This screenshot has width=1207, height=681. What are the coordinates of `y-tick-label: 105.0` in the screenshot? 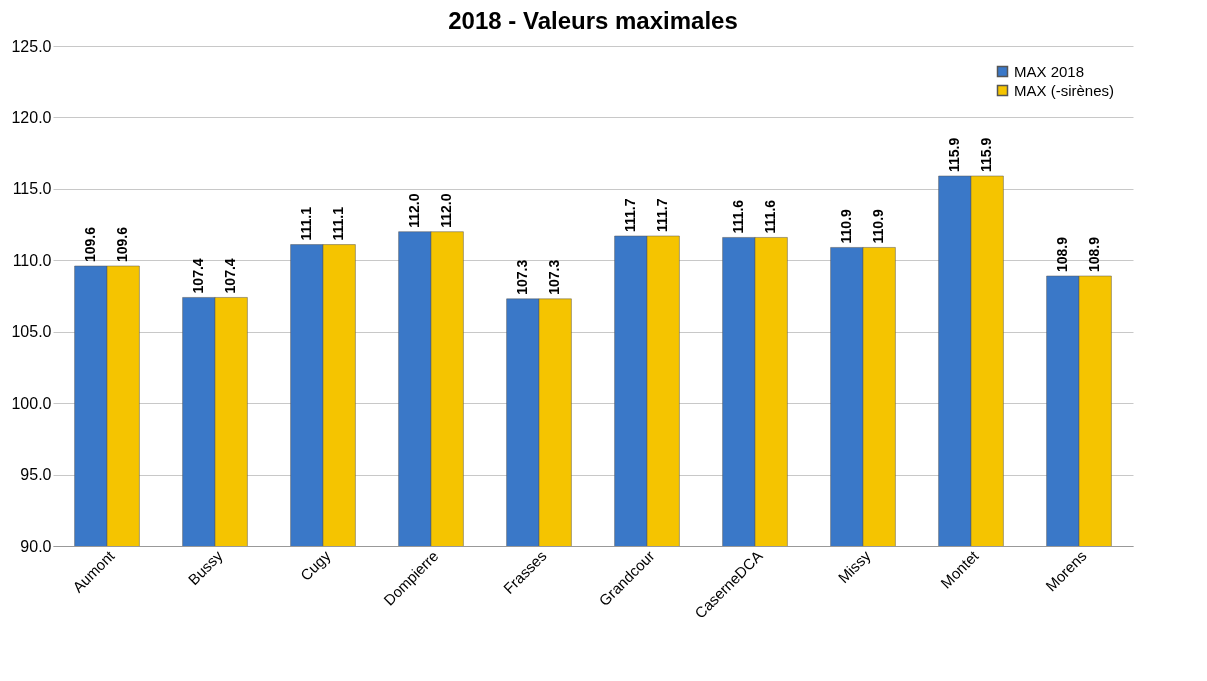 It's located at (31, 332).